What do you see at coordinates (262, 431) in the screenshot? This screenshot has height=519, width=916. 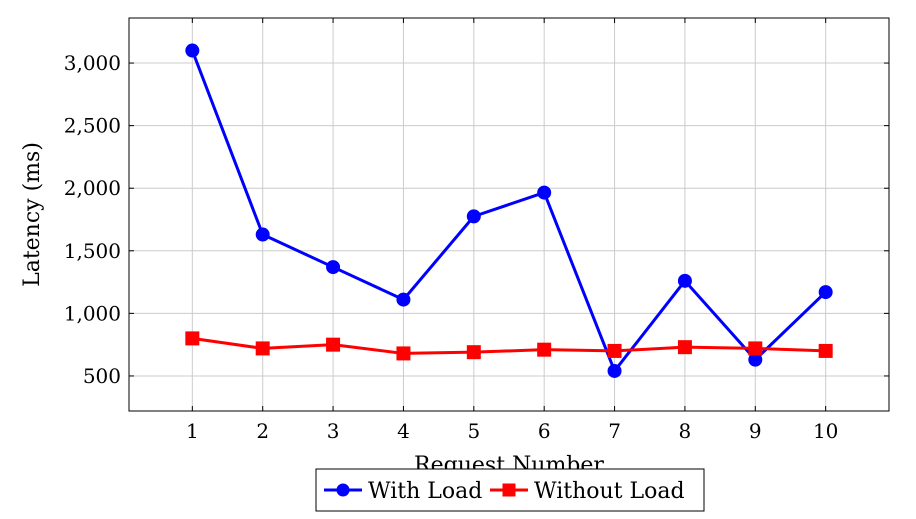 I see `x-tick-label: 2` at bounding box center [262, 431].